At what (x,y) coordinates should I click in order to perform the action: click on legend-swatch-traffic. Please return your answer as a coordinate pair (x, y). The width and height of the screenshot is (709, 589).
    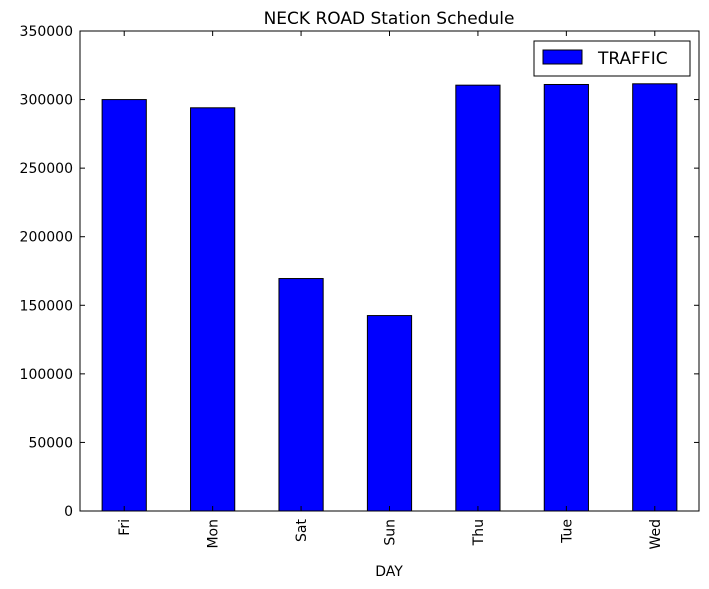
    Looking at the image, I should click on (562, 57).